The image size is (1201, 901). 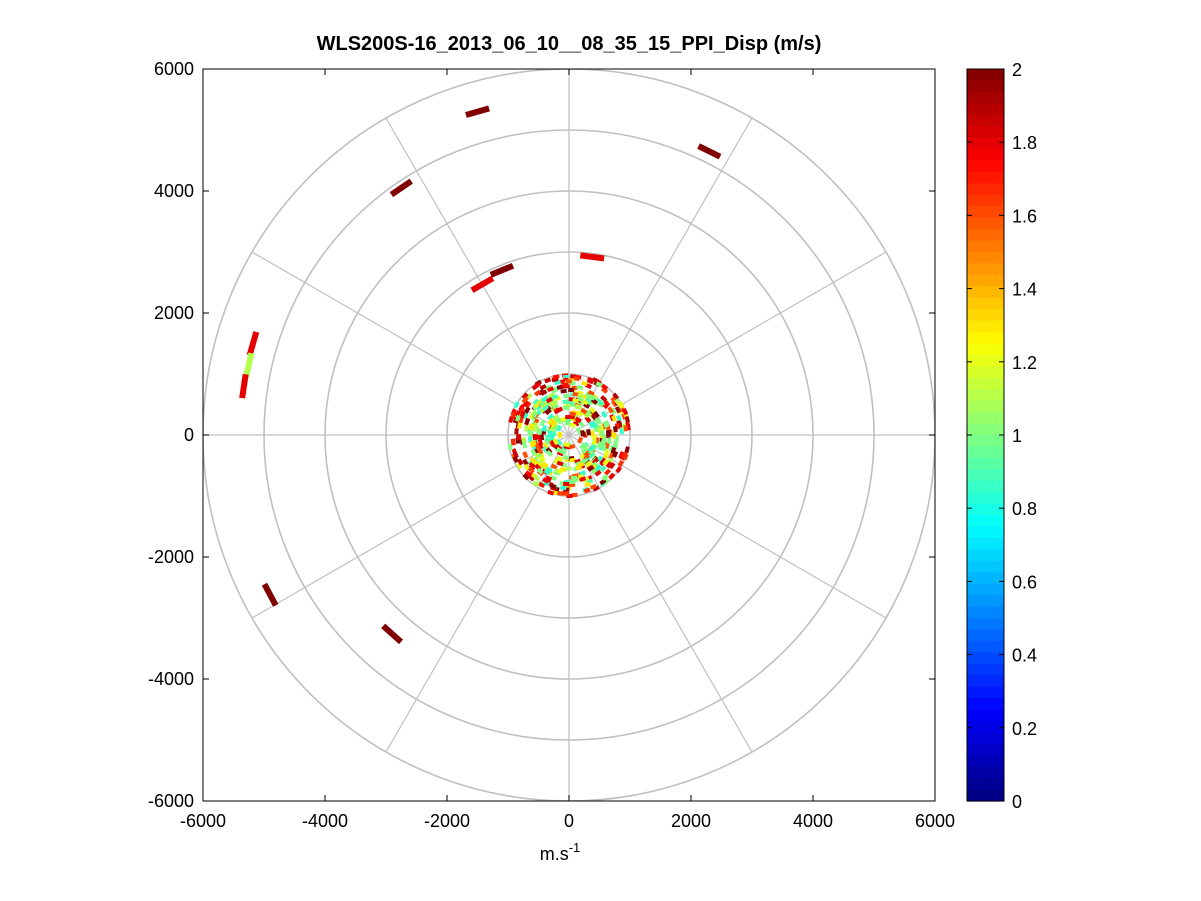 What do you see at coordinates (174, 191) in the screenshot?
I see `y-tick-label: 4000` at bounding box center [174, 191].